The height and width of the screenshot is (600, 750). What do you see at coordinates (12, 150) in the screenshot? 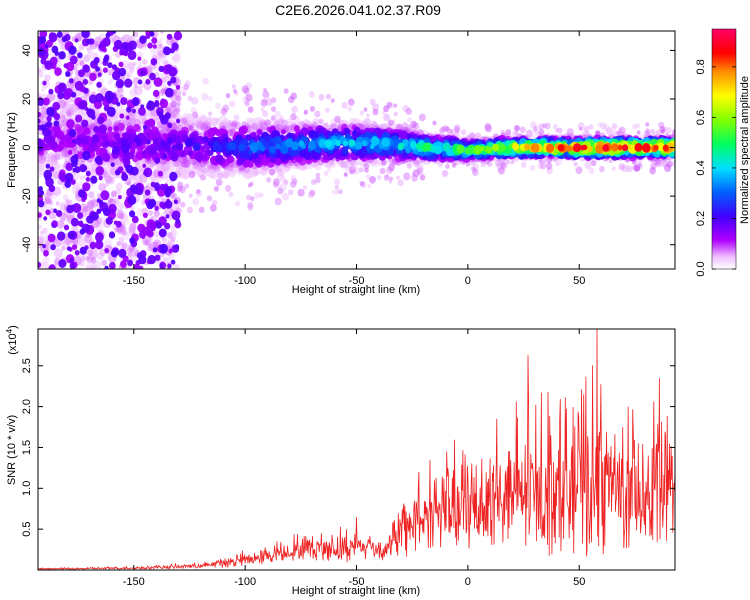
I see `spectrogram-y-axis-title: Frequency (Hz)` at bounding box center [12, 150].